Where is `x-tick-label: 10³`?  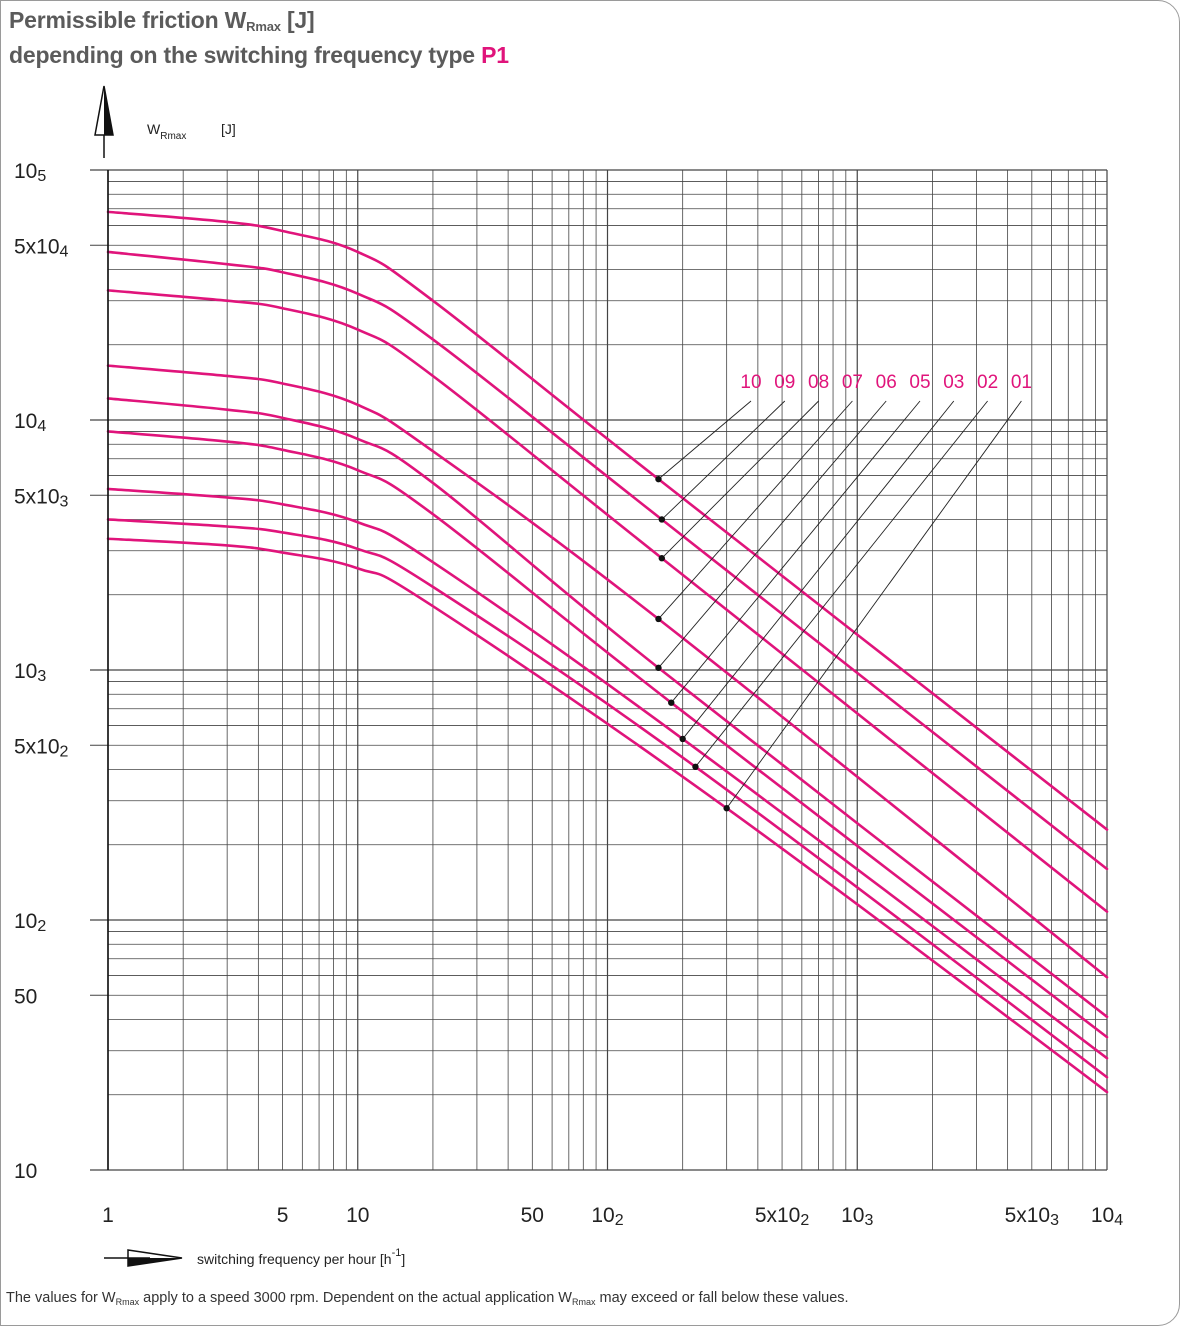 x-tick-label: 10³ is located at coordinates (857, 1216).